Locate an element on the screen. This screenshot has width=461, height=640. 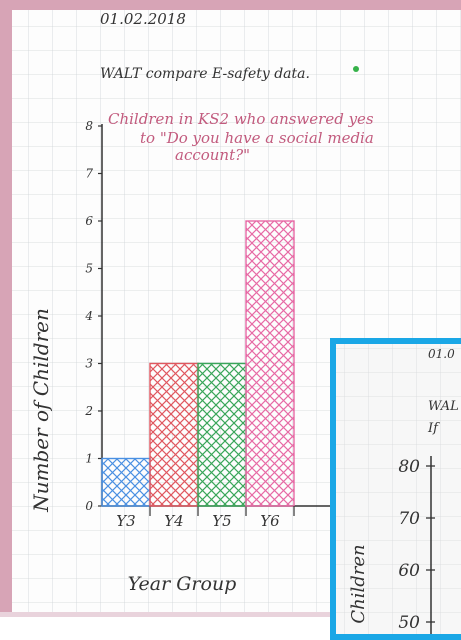
inset-y-label: Children is located at coordinates (358, 583).